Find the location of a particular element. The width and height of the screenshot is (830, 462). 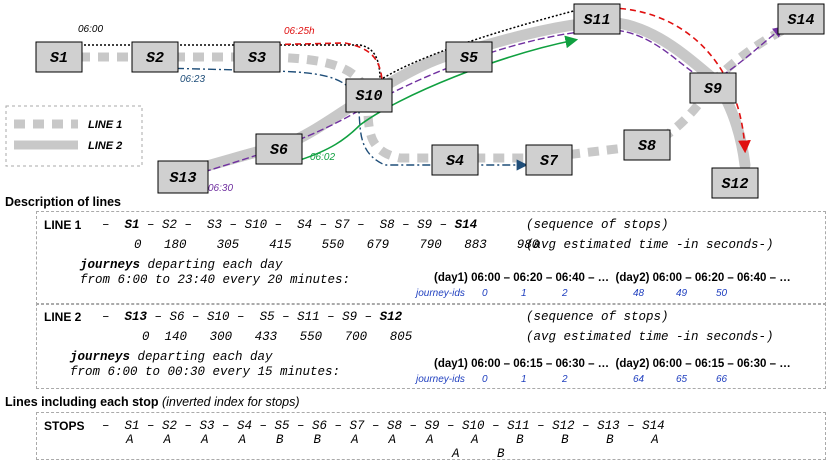

svg-text: S11 is located at coordinates (596, 20).